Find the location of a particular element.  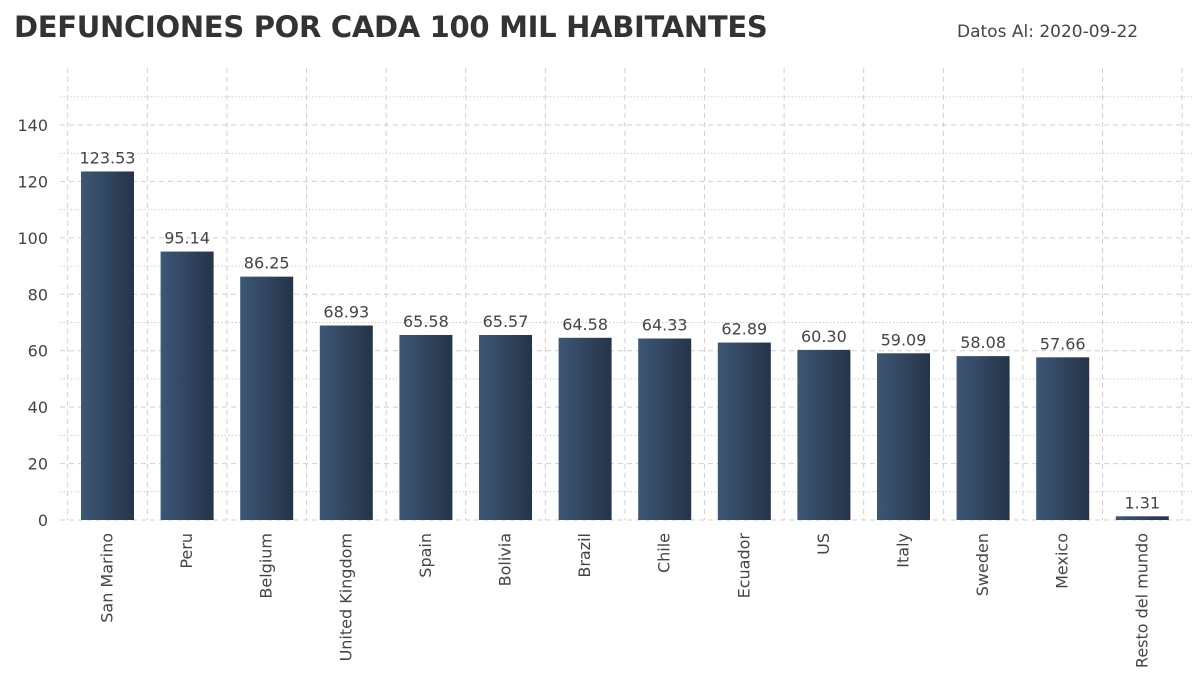

data-label: 123.53 is located at coordinates (108, 157).